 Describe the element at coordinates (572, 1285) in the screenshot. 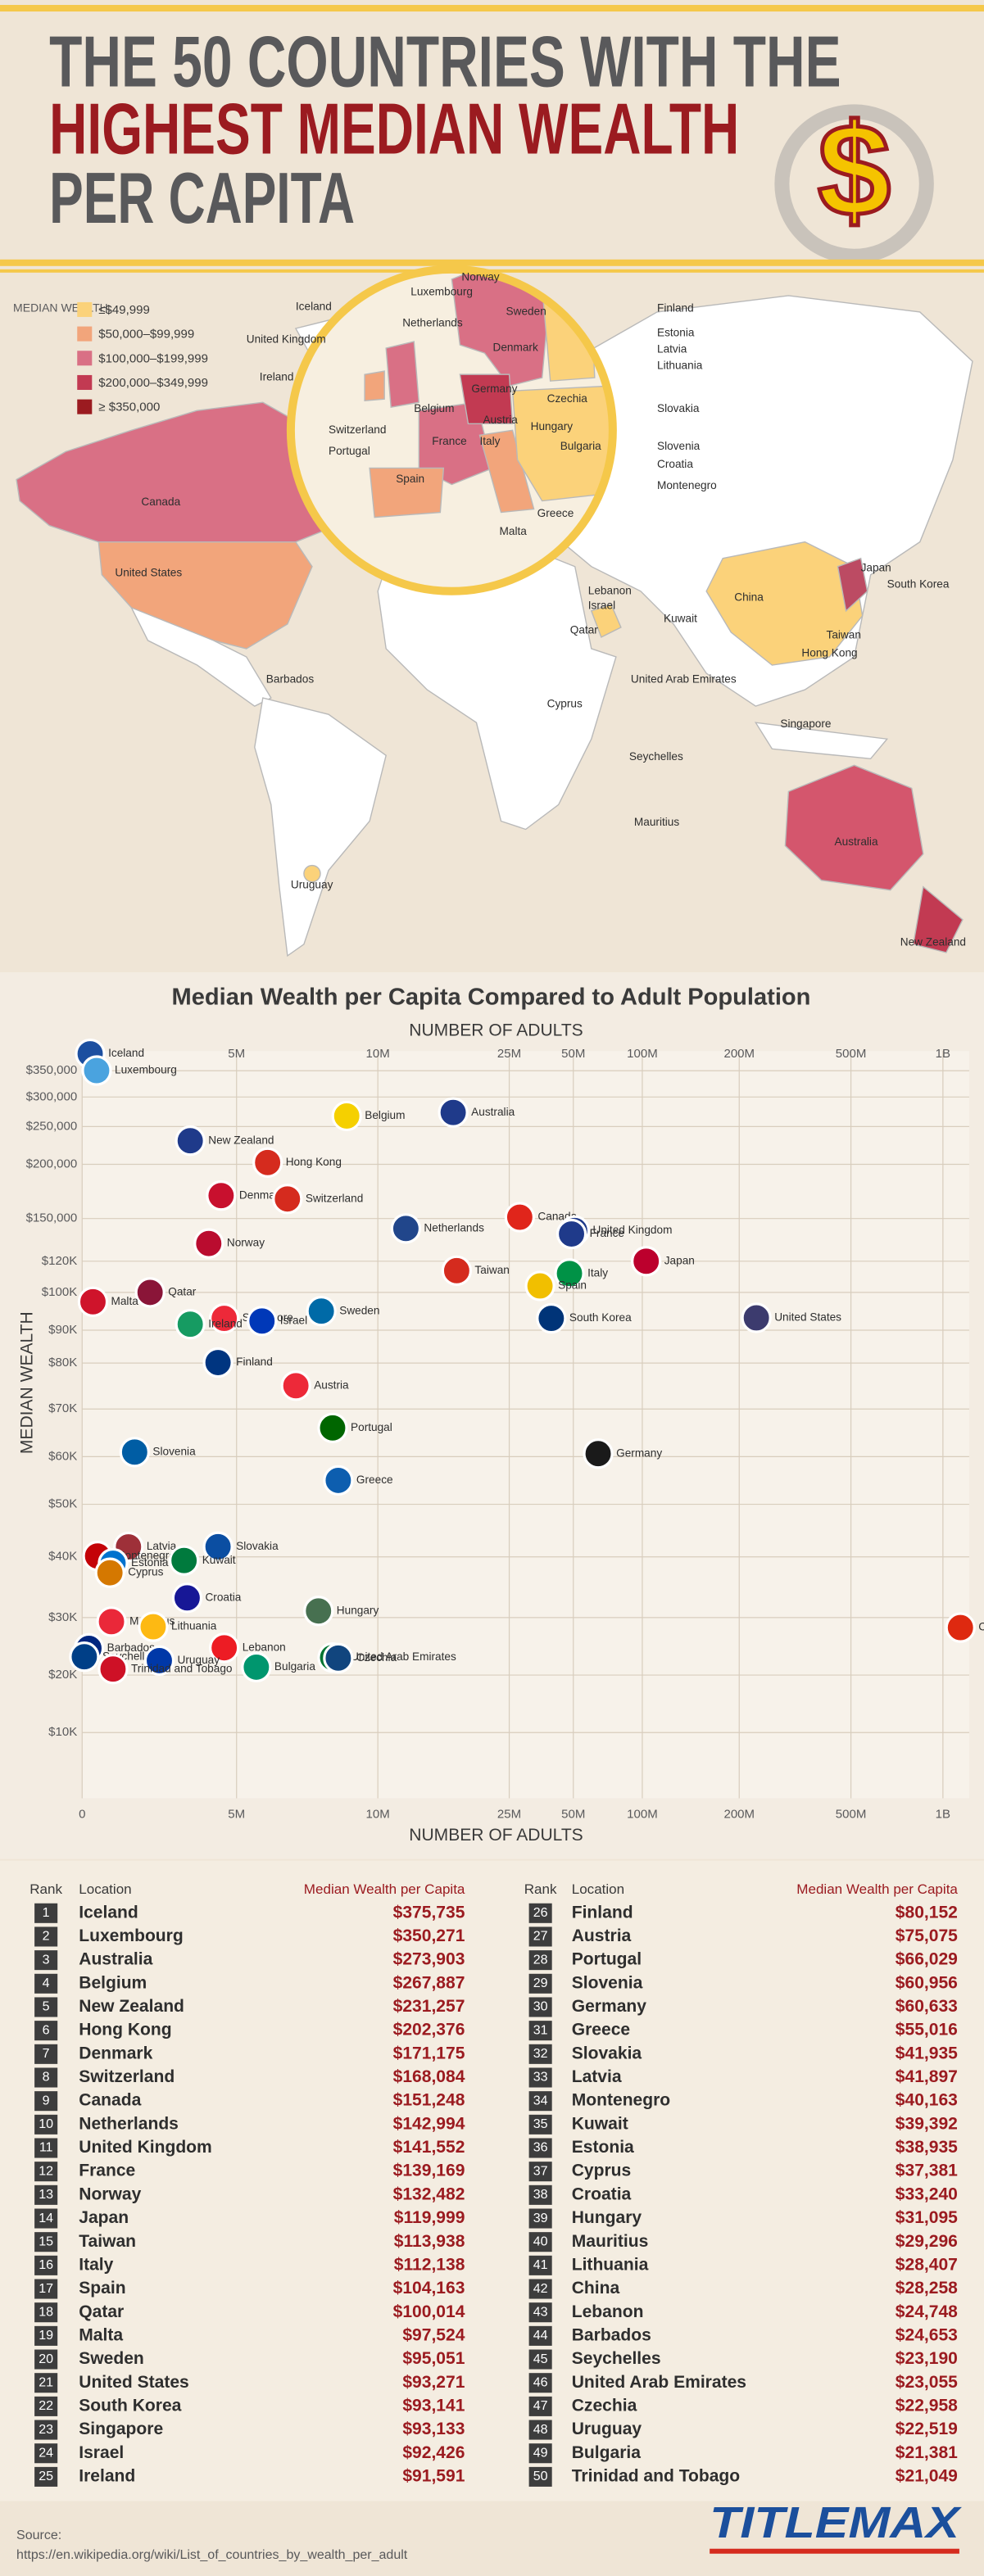

I see `point-label: Spain` at that location.